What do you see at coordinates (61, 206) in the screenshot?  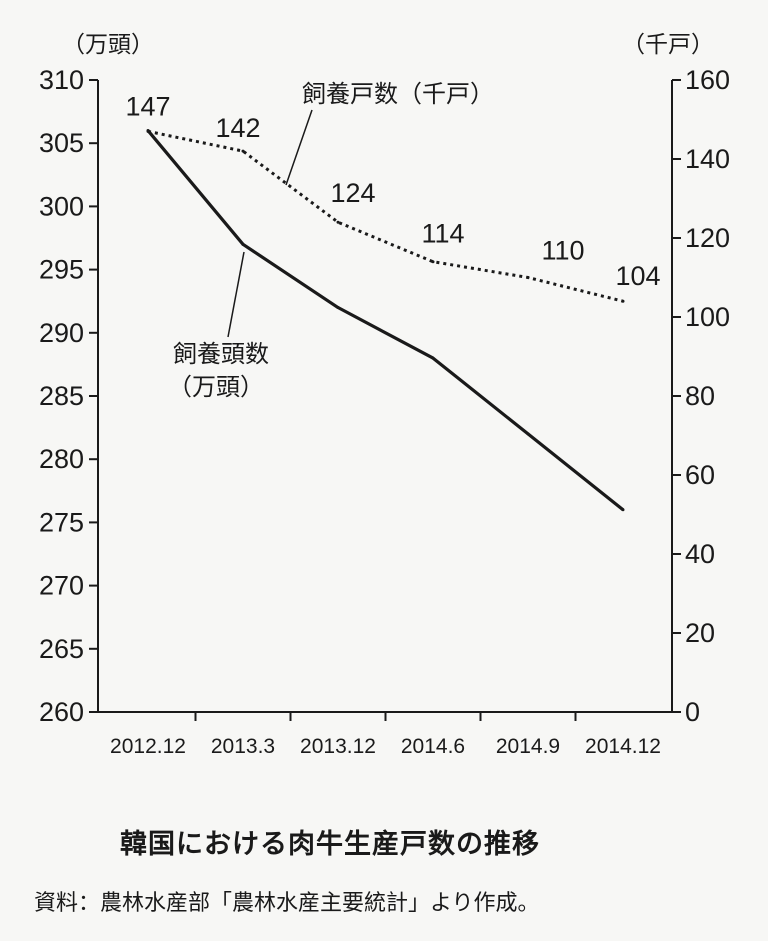 I see `left-tick-label: 300` at bounding box center [61, 206].